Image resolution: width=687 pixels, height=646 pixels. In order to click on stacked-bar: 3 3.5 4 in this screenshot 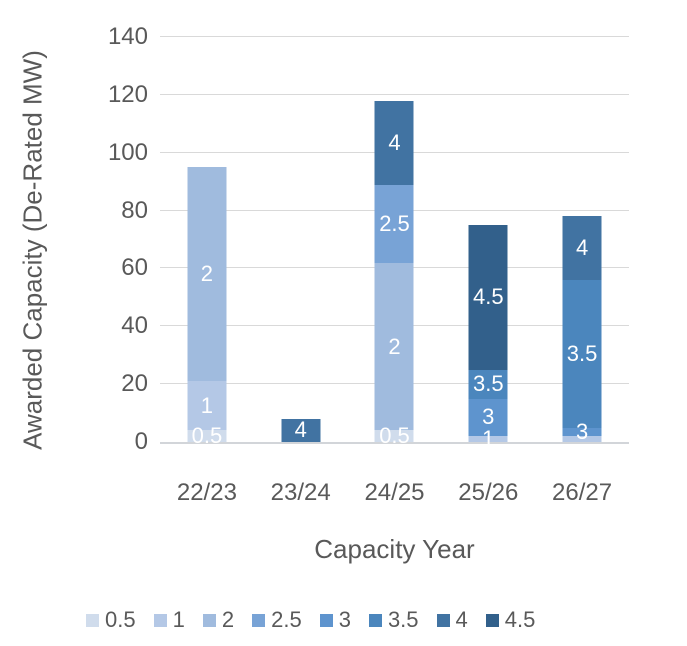, I will do `click(582, 329)`.